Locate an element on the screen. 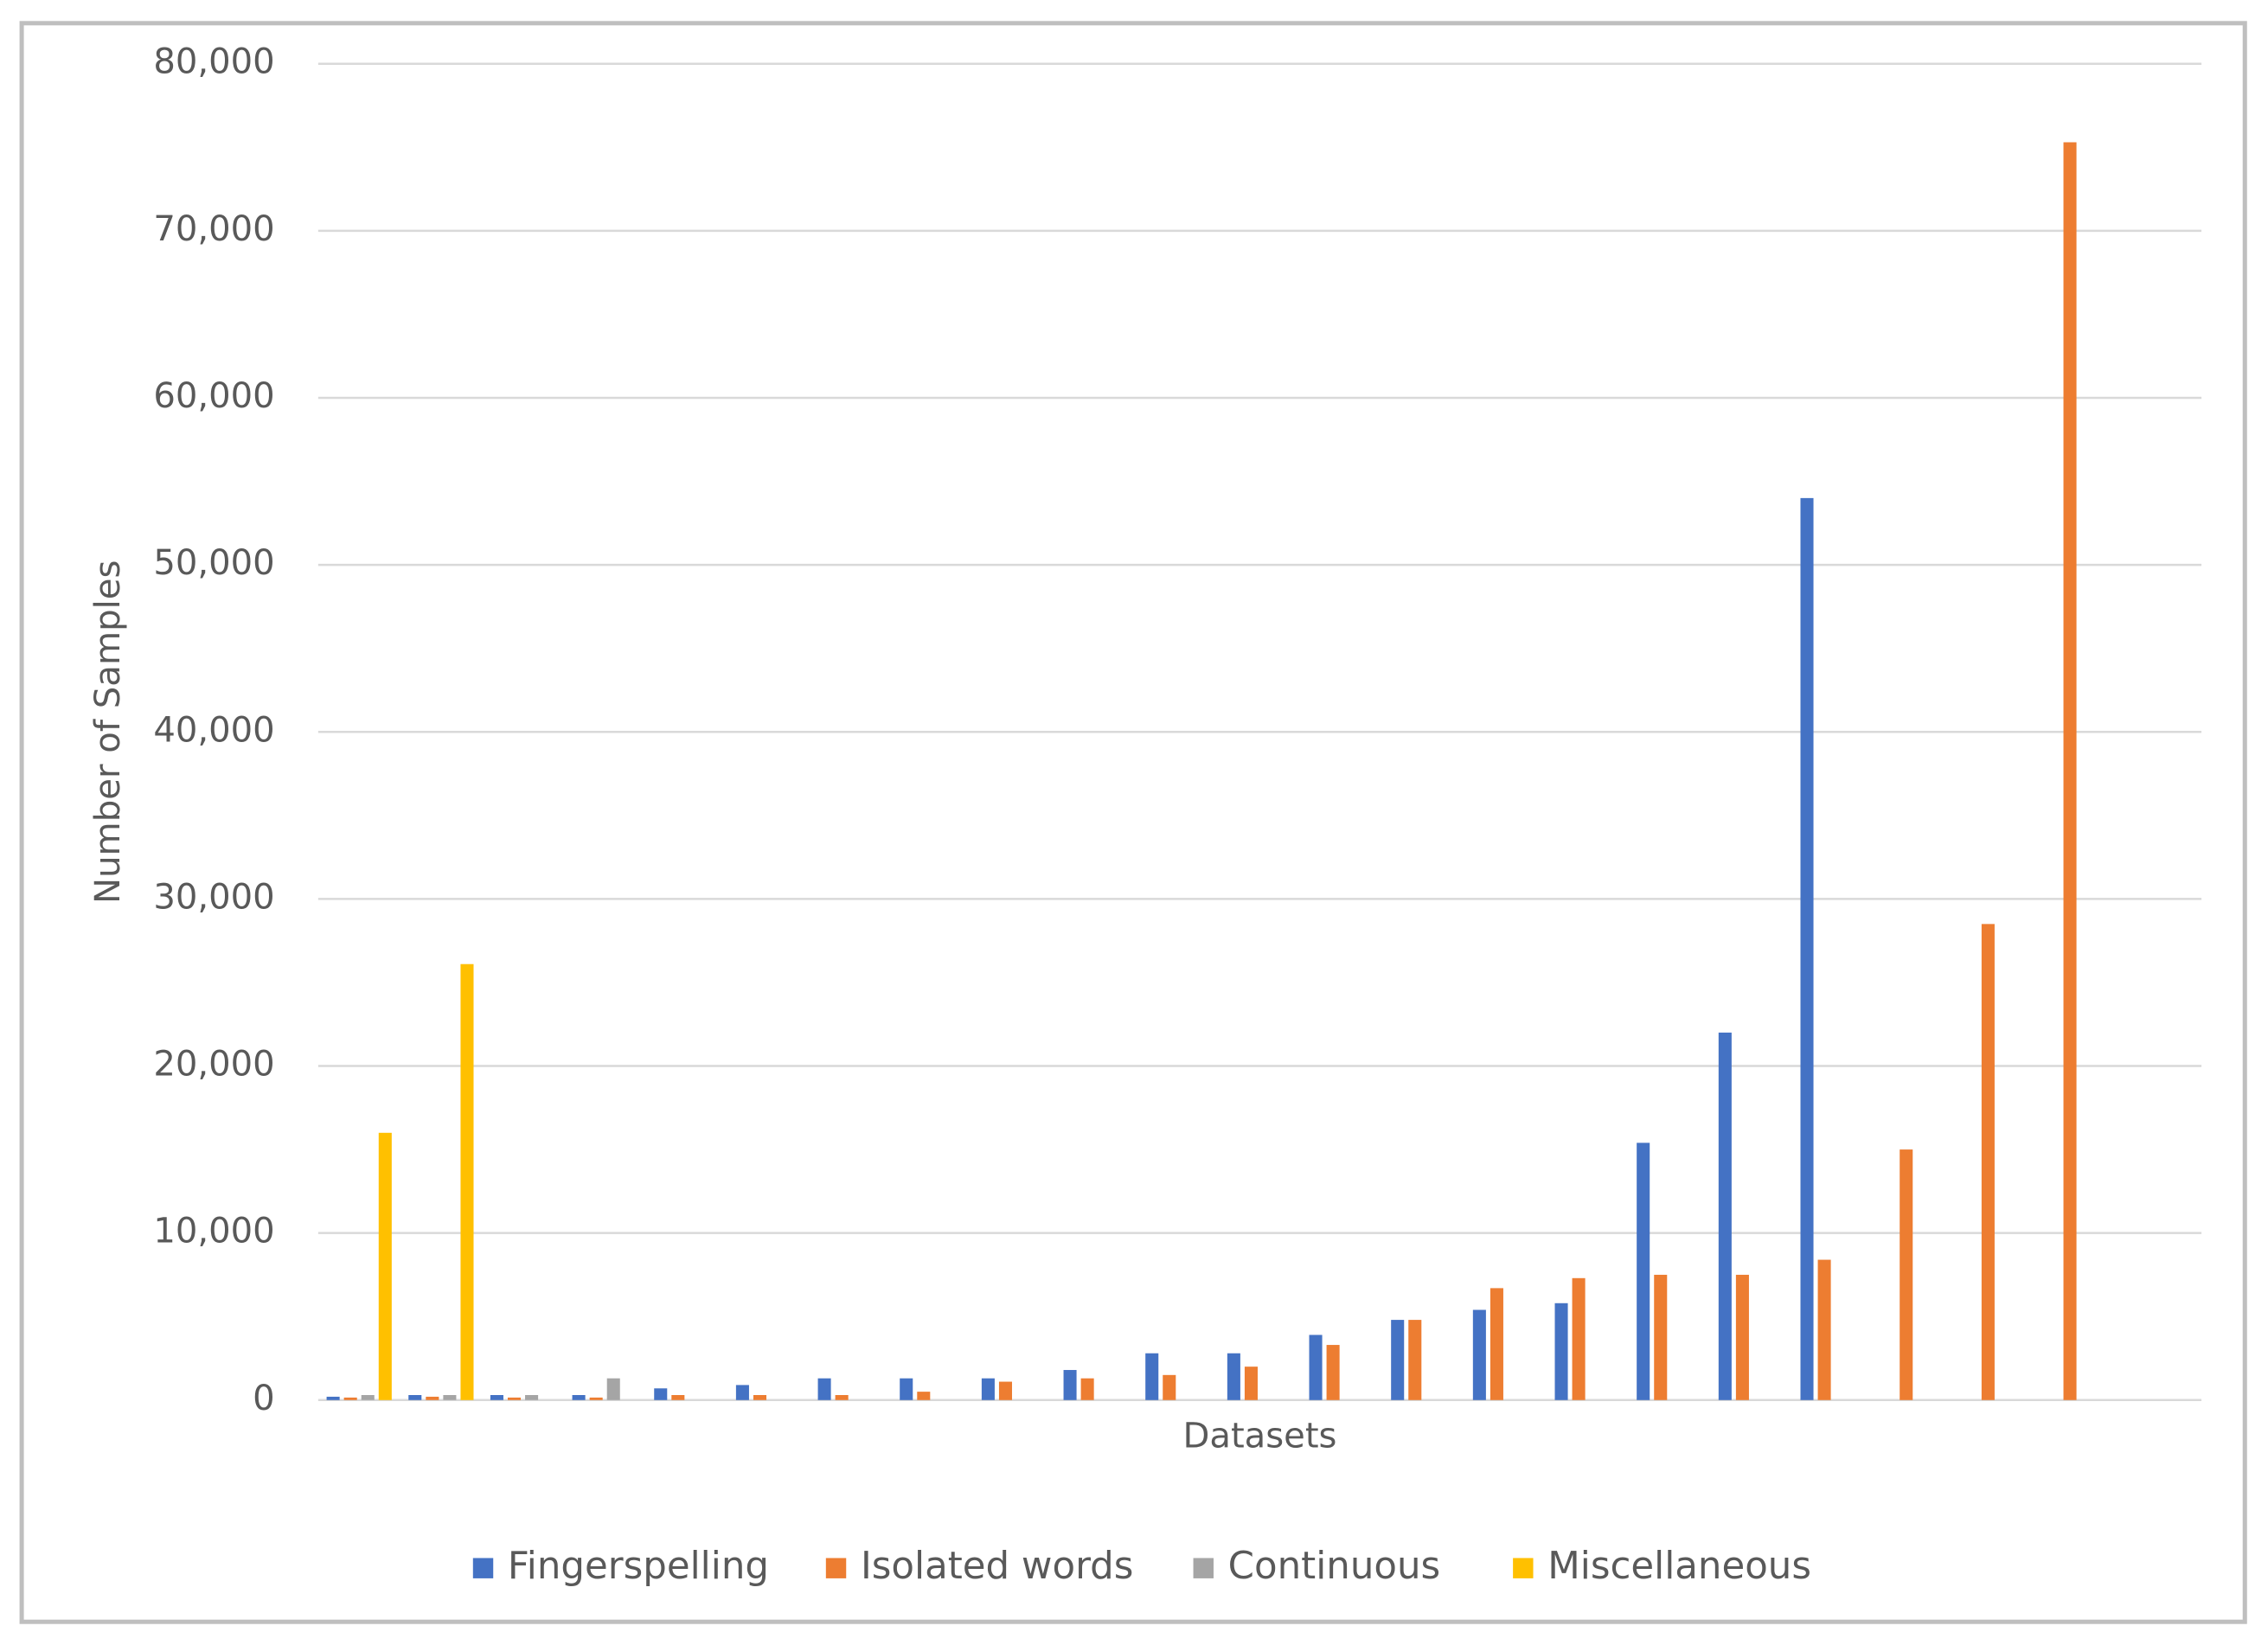  y-tick-label: 60,000 is located at coordinates (213, 396).